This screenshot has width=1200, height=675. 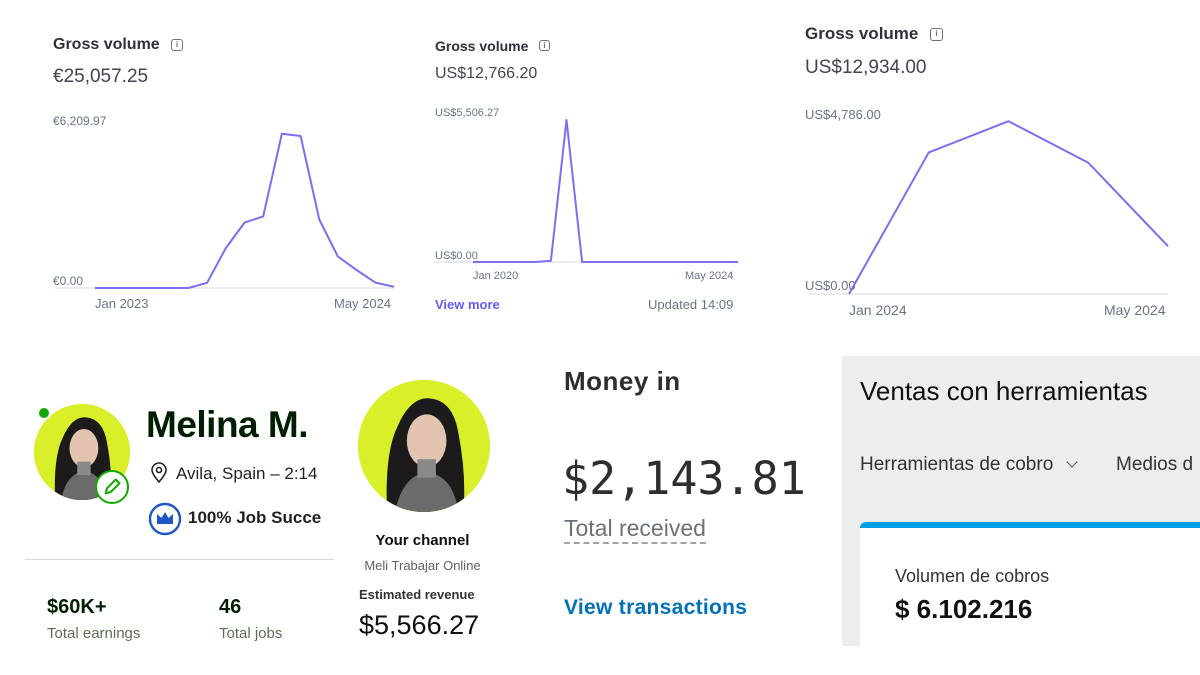 What do you see at coordinates (419, 625) in the screenshot?
I see `estimated-revenue-value: $5,566.27` at bounding box center [419, 625].